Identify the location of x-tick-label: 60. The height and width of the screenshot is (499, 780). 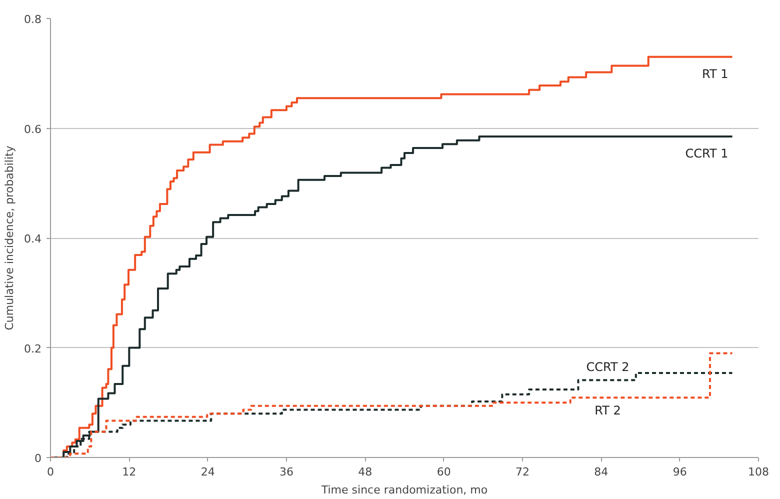
(443, 472).